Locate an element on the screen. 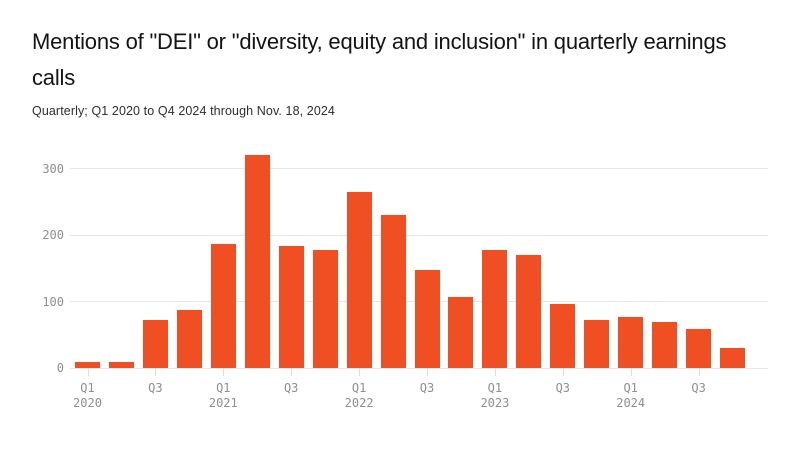 This screenshot has width=800, height=450. bar-Q3-2023 is located at coordinates (563, 336).